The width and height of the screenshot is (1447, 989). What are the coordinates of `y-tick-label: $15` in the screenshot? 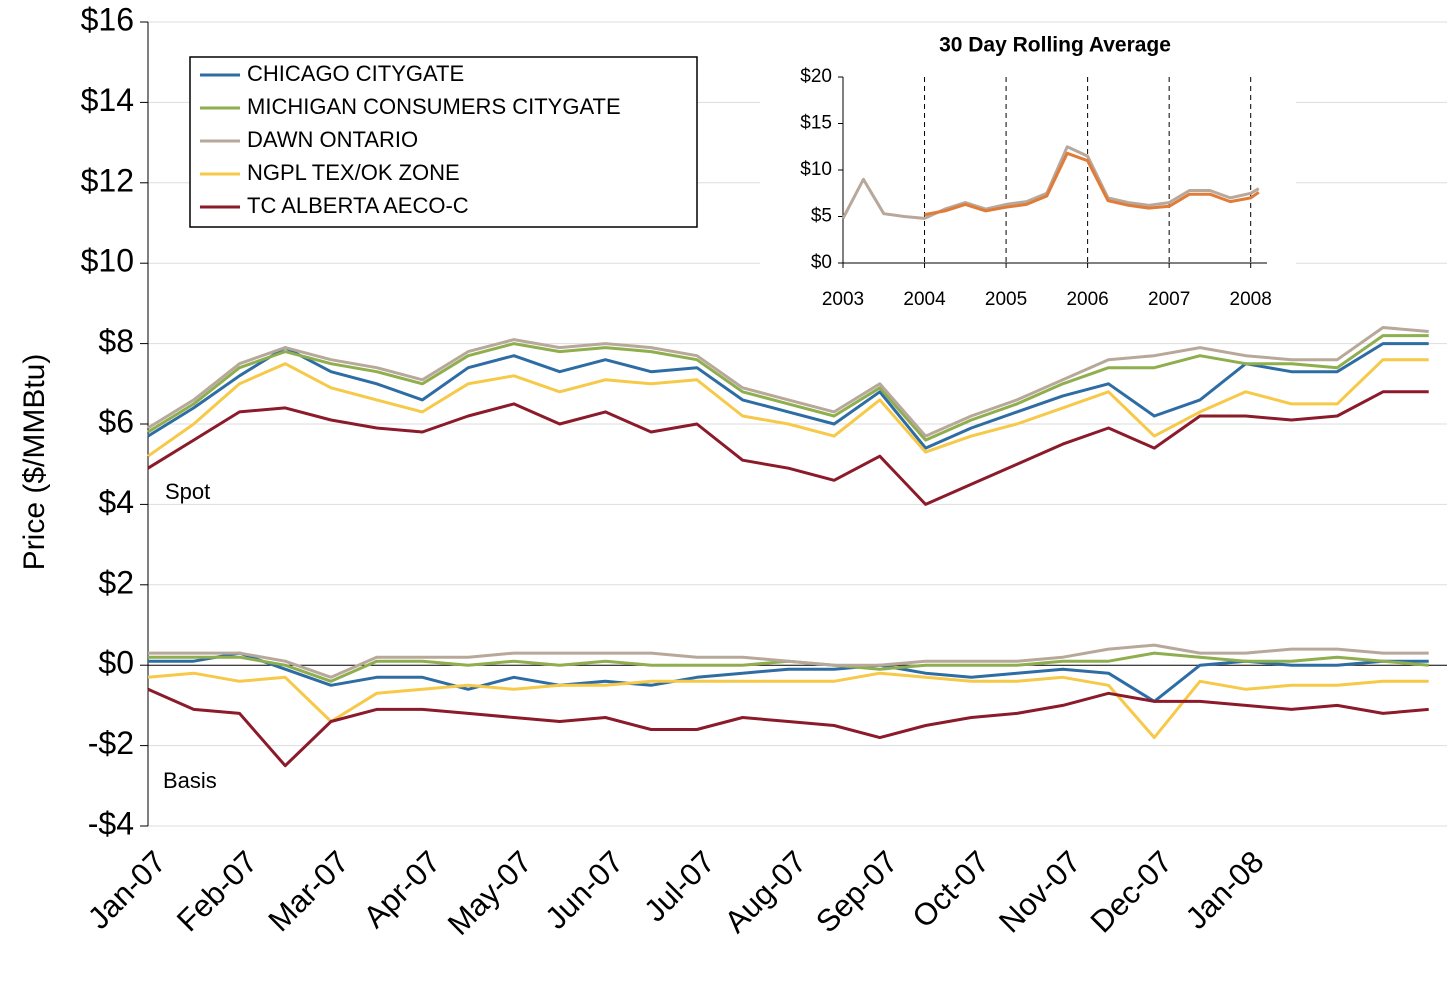 It's located at (816, 123).